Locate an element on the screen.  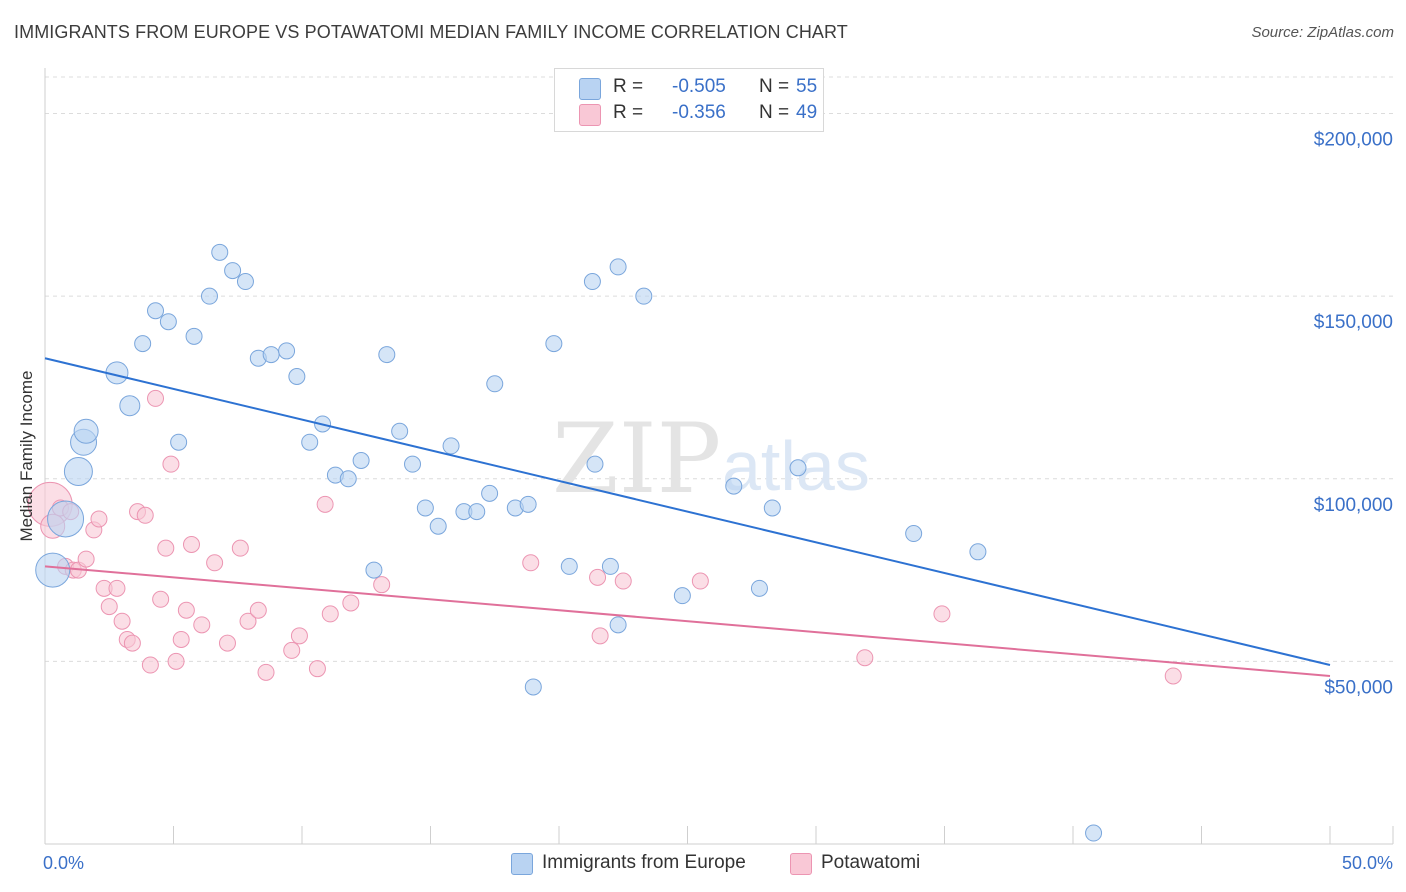
correlation-legend: R = -0.505 N = 55 R = -0.356 N = 49 is located at coordinates (689, 100).